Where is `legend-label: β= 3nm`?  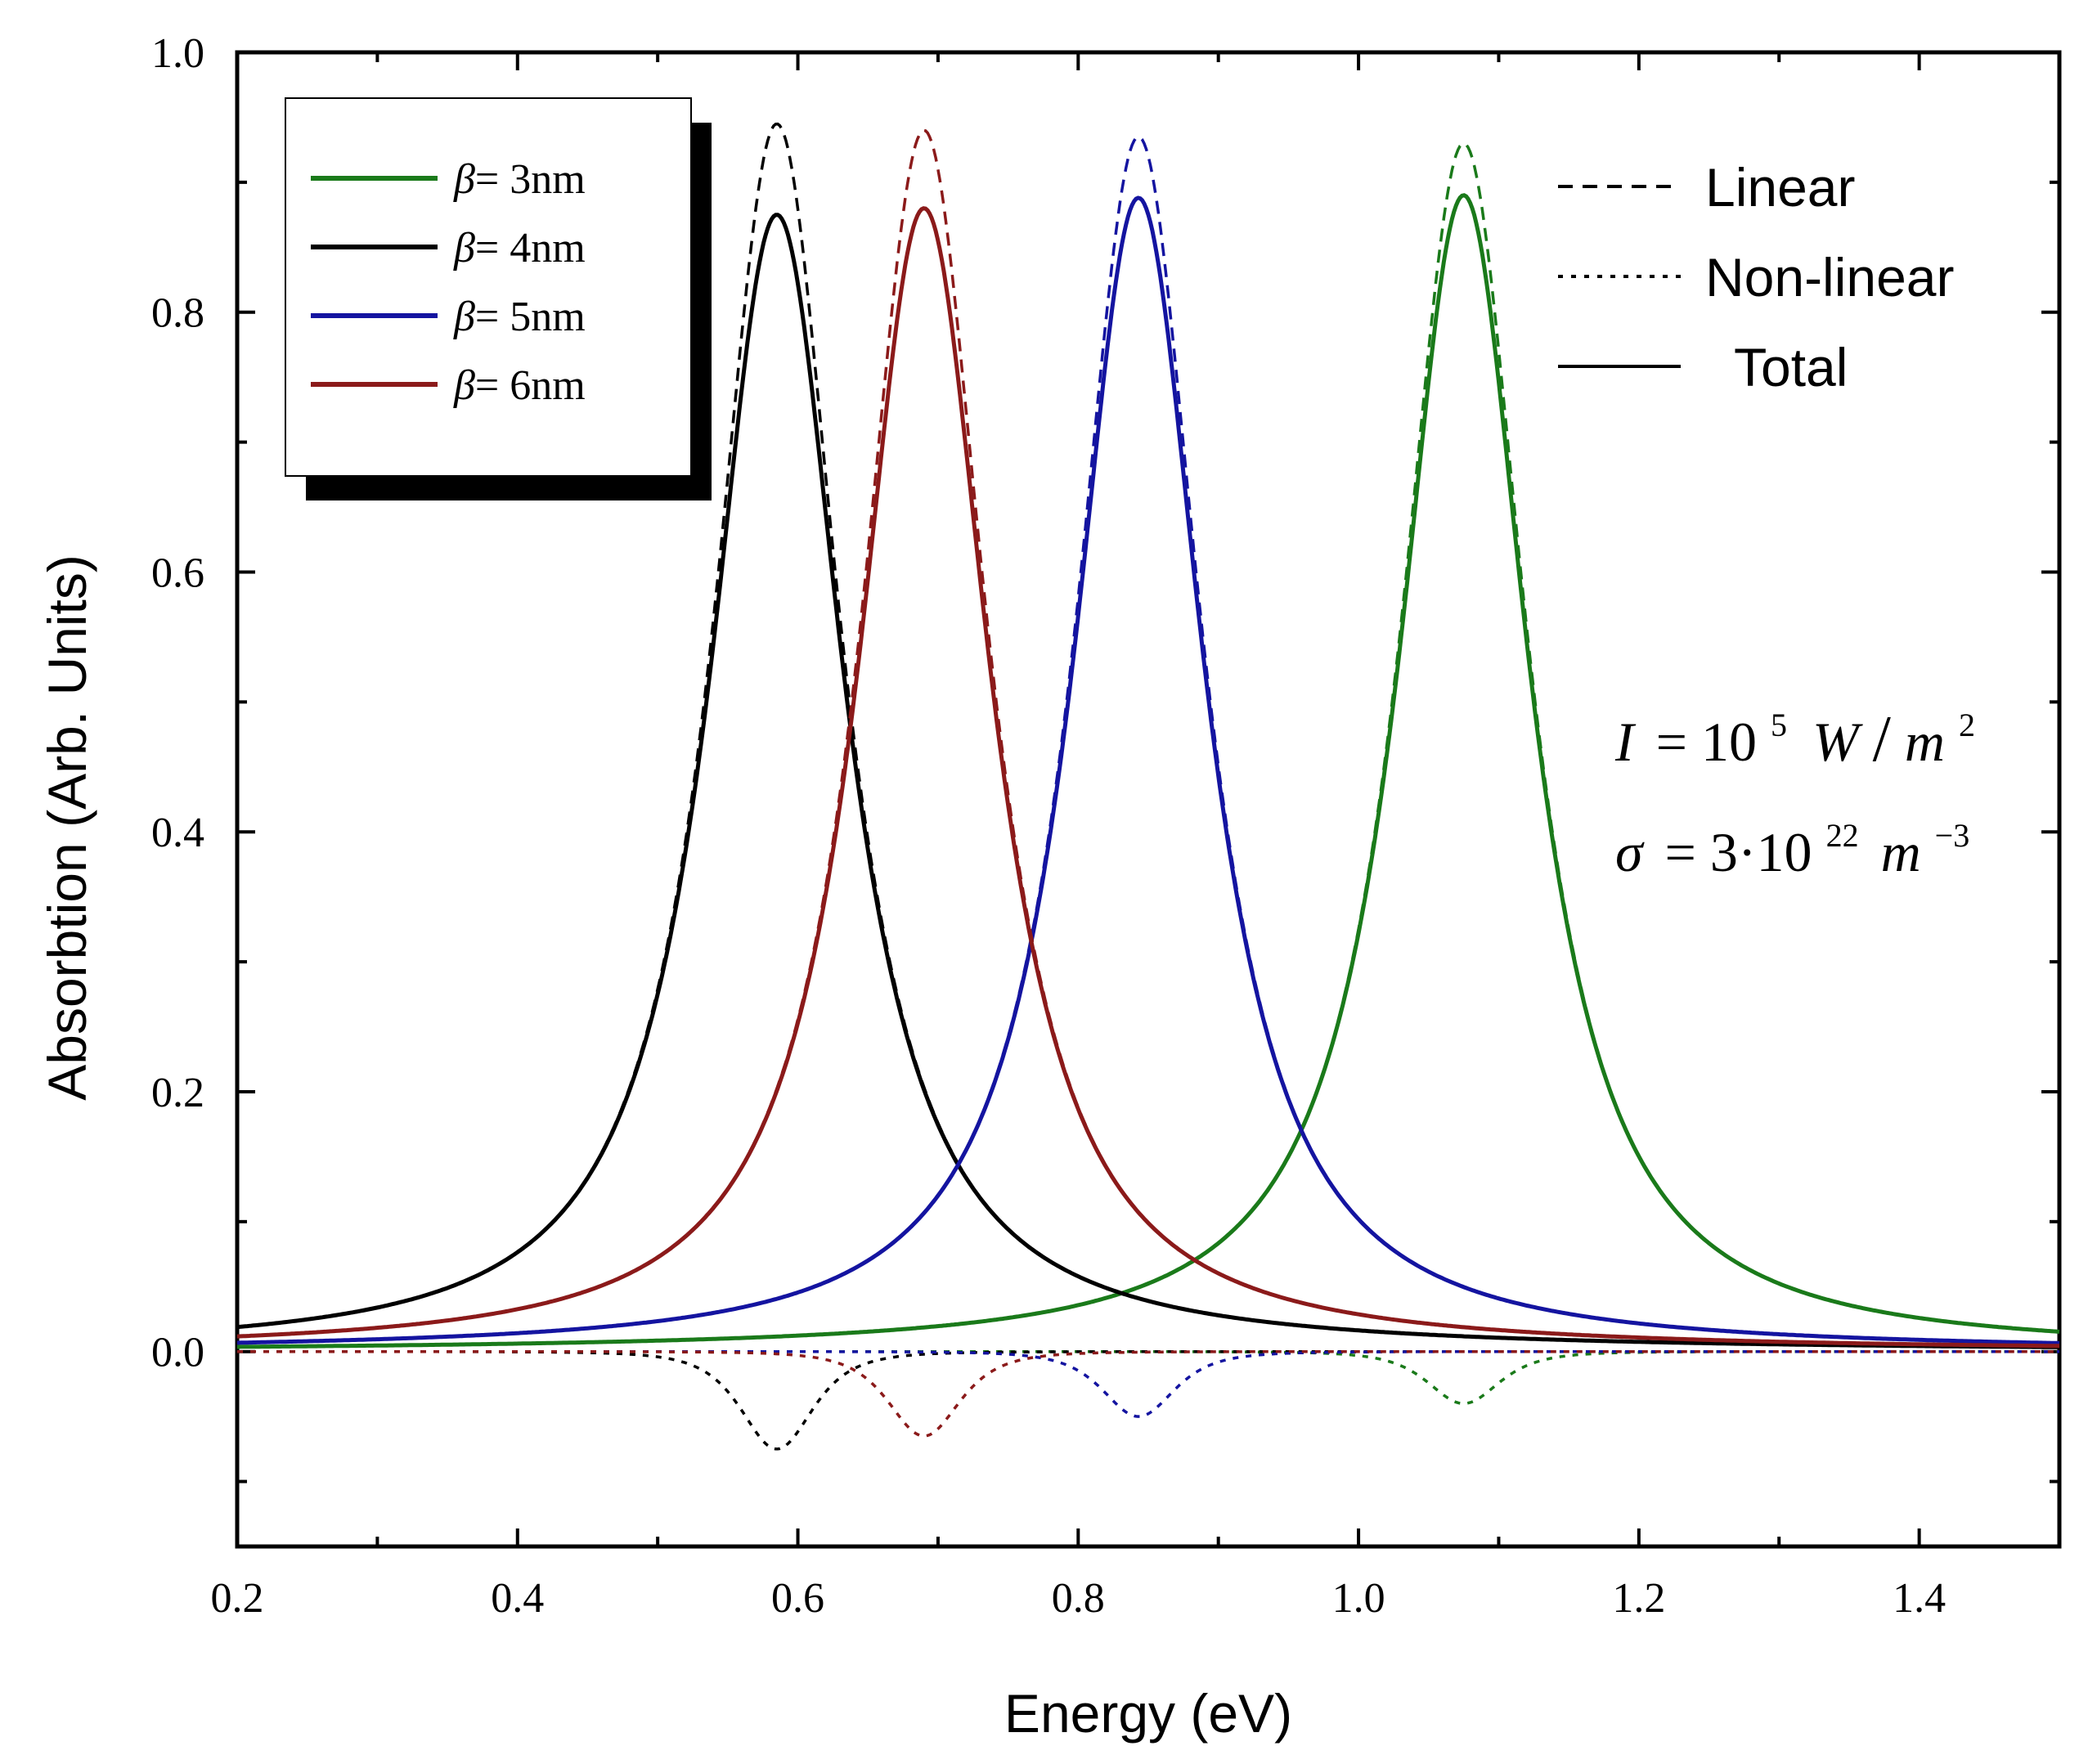 legend-label: β= 3nm is located at coordinates (519, 179).